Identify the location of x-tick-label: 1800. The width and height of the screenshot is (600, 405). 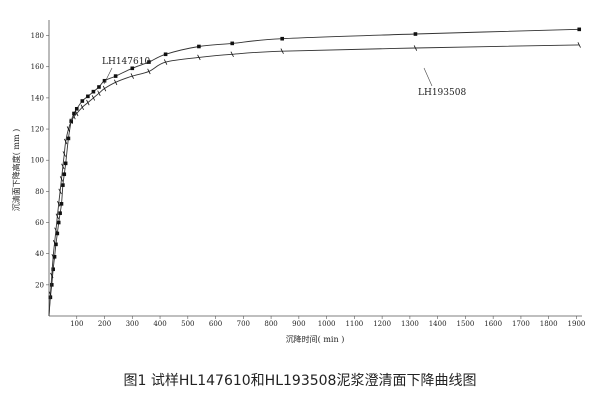
(549, 324).